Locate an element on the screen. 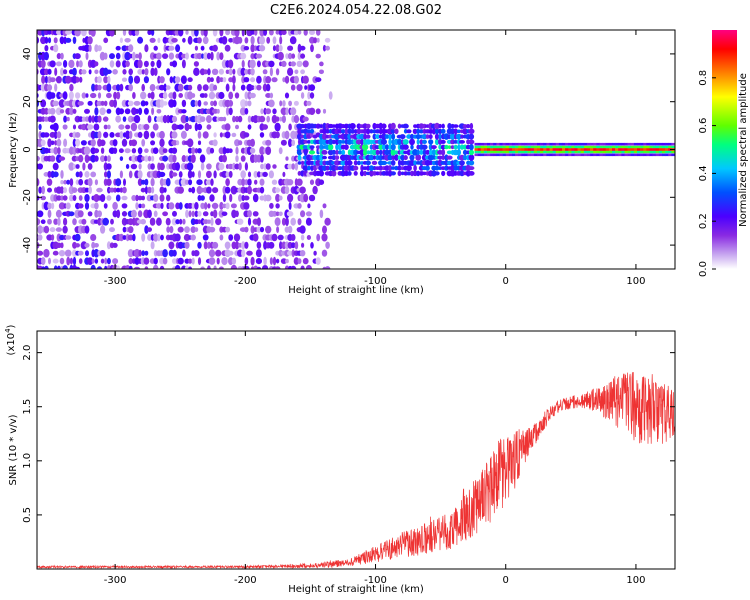 This screenshot has width=750, height=600. x-tick-label: -300 is located at coordinates (115, 281).